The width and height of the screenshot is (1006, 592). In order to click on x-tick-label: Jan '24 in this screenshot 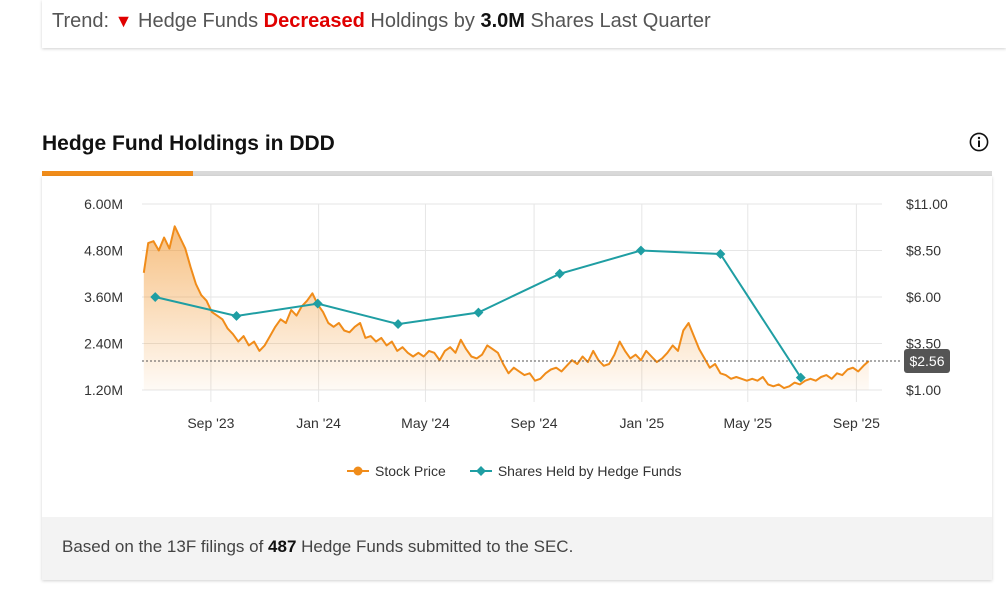, I will do `click(318, 423)`.